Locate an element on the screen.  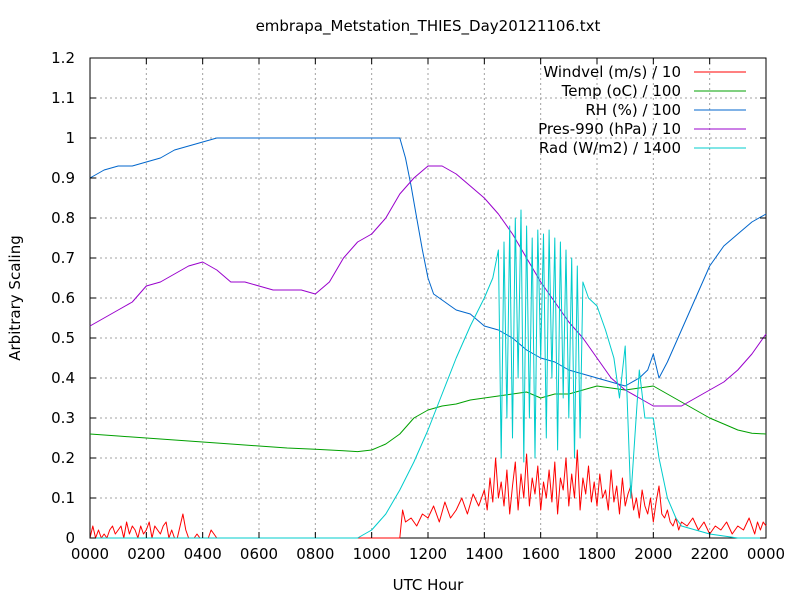
y-tick-label: 0.8 is located at coordinates (63, 218).